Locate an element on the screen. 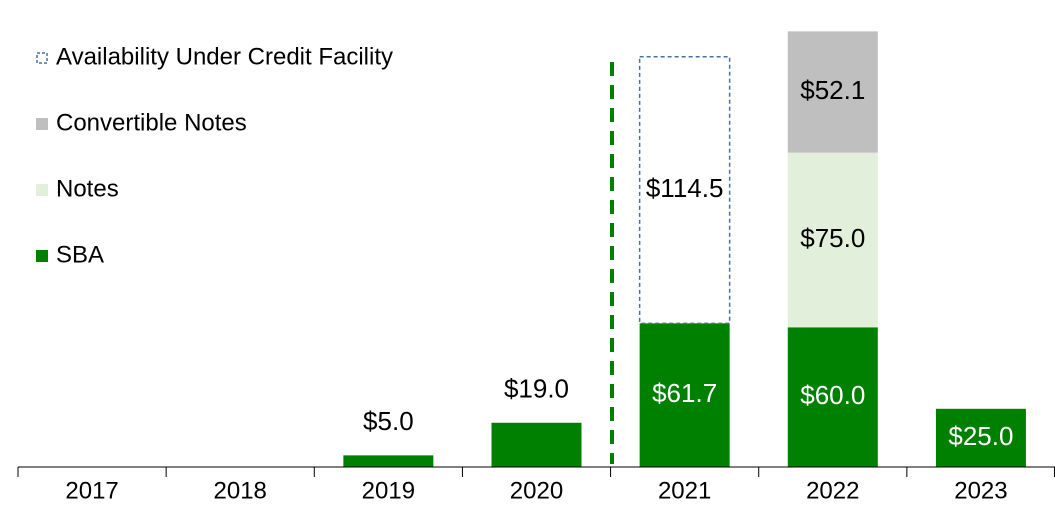 This screenshot has height=520, width=1055. value-label: $75.0 is located at coordinates (832, 238).